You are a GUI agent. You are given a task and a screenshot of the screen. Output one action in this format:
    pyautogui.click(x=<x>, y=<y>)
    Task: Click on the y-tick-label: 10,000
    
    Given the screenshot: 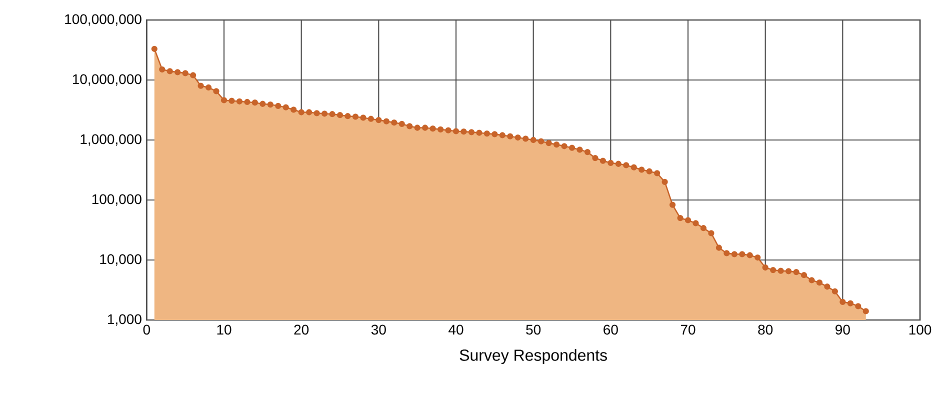 What is the action you would take?
    pyautogui.click(x=121, y=260)
    